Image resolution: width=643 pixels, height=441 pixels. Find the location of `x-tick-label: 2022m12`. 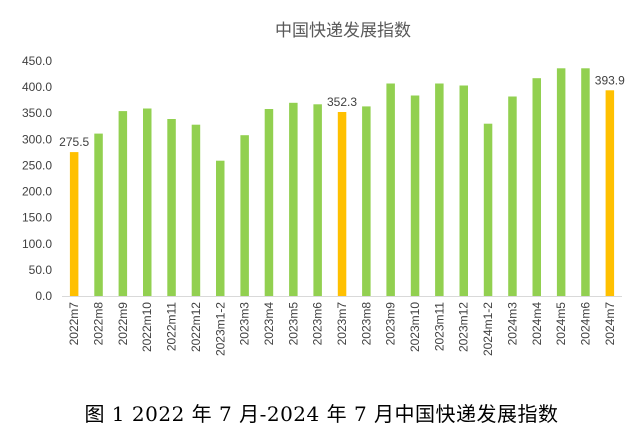

x-tick-label: 2022m12 is located at coordinates (196, 327).